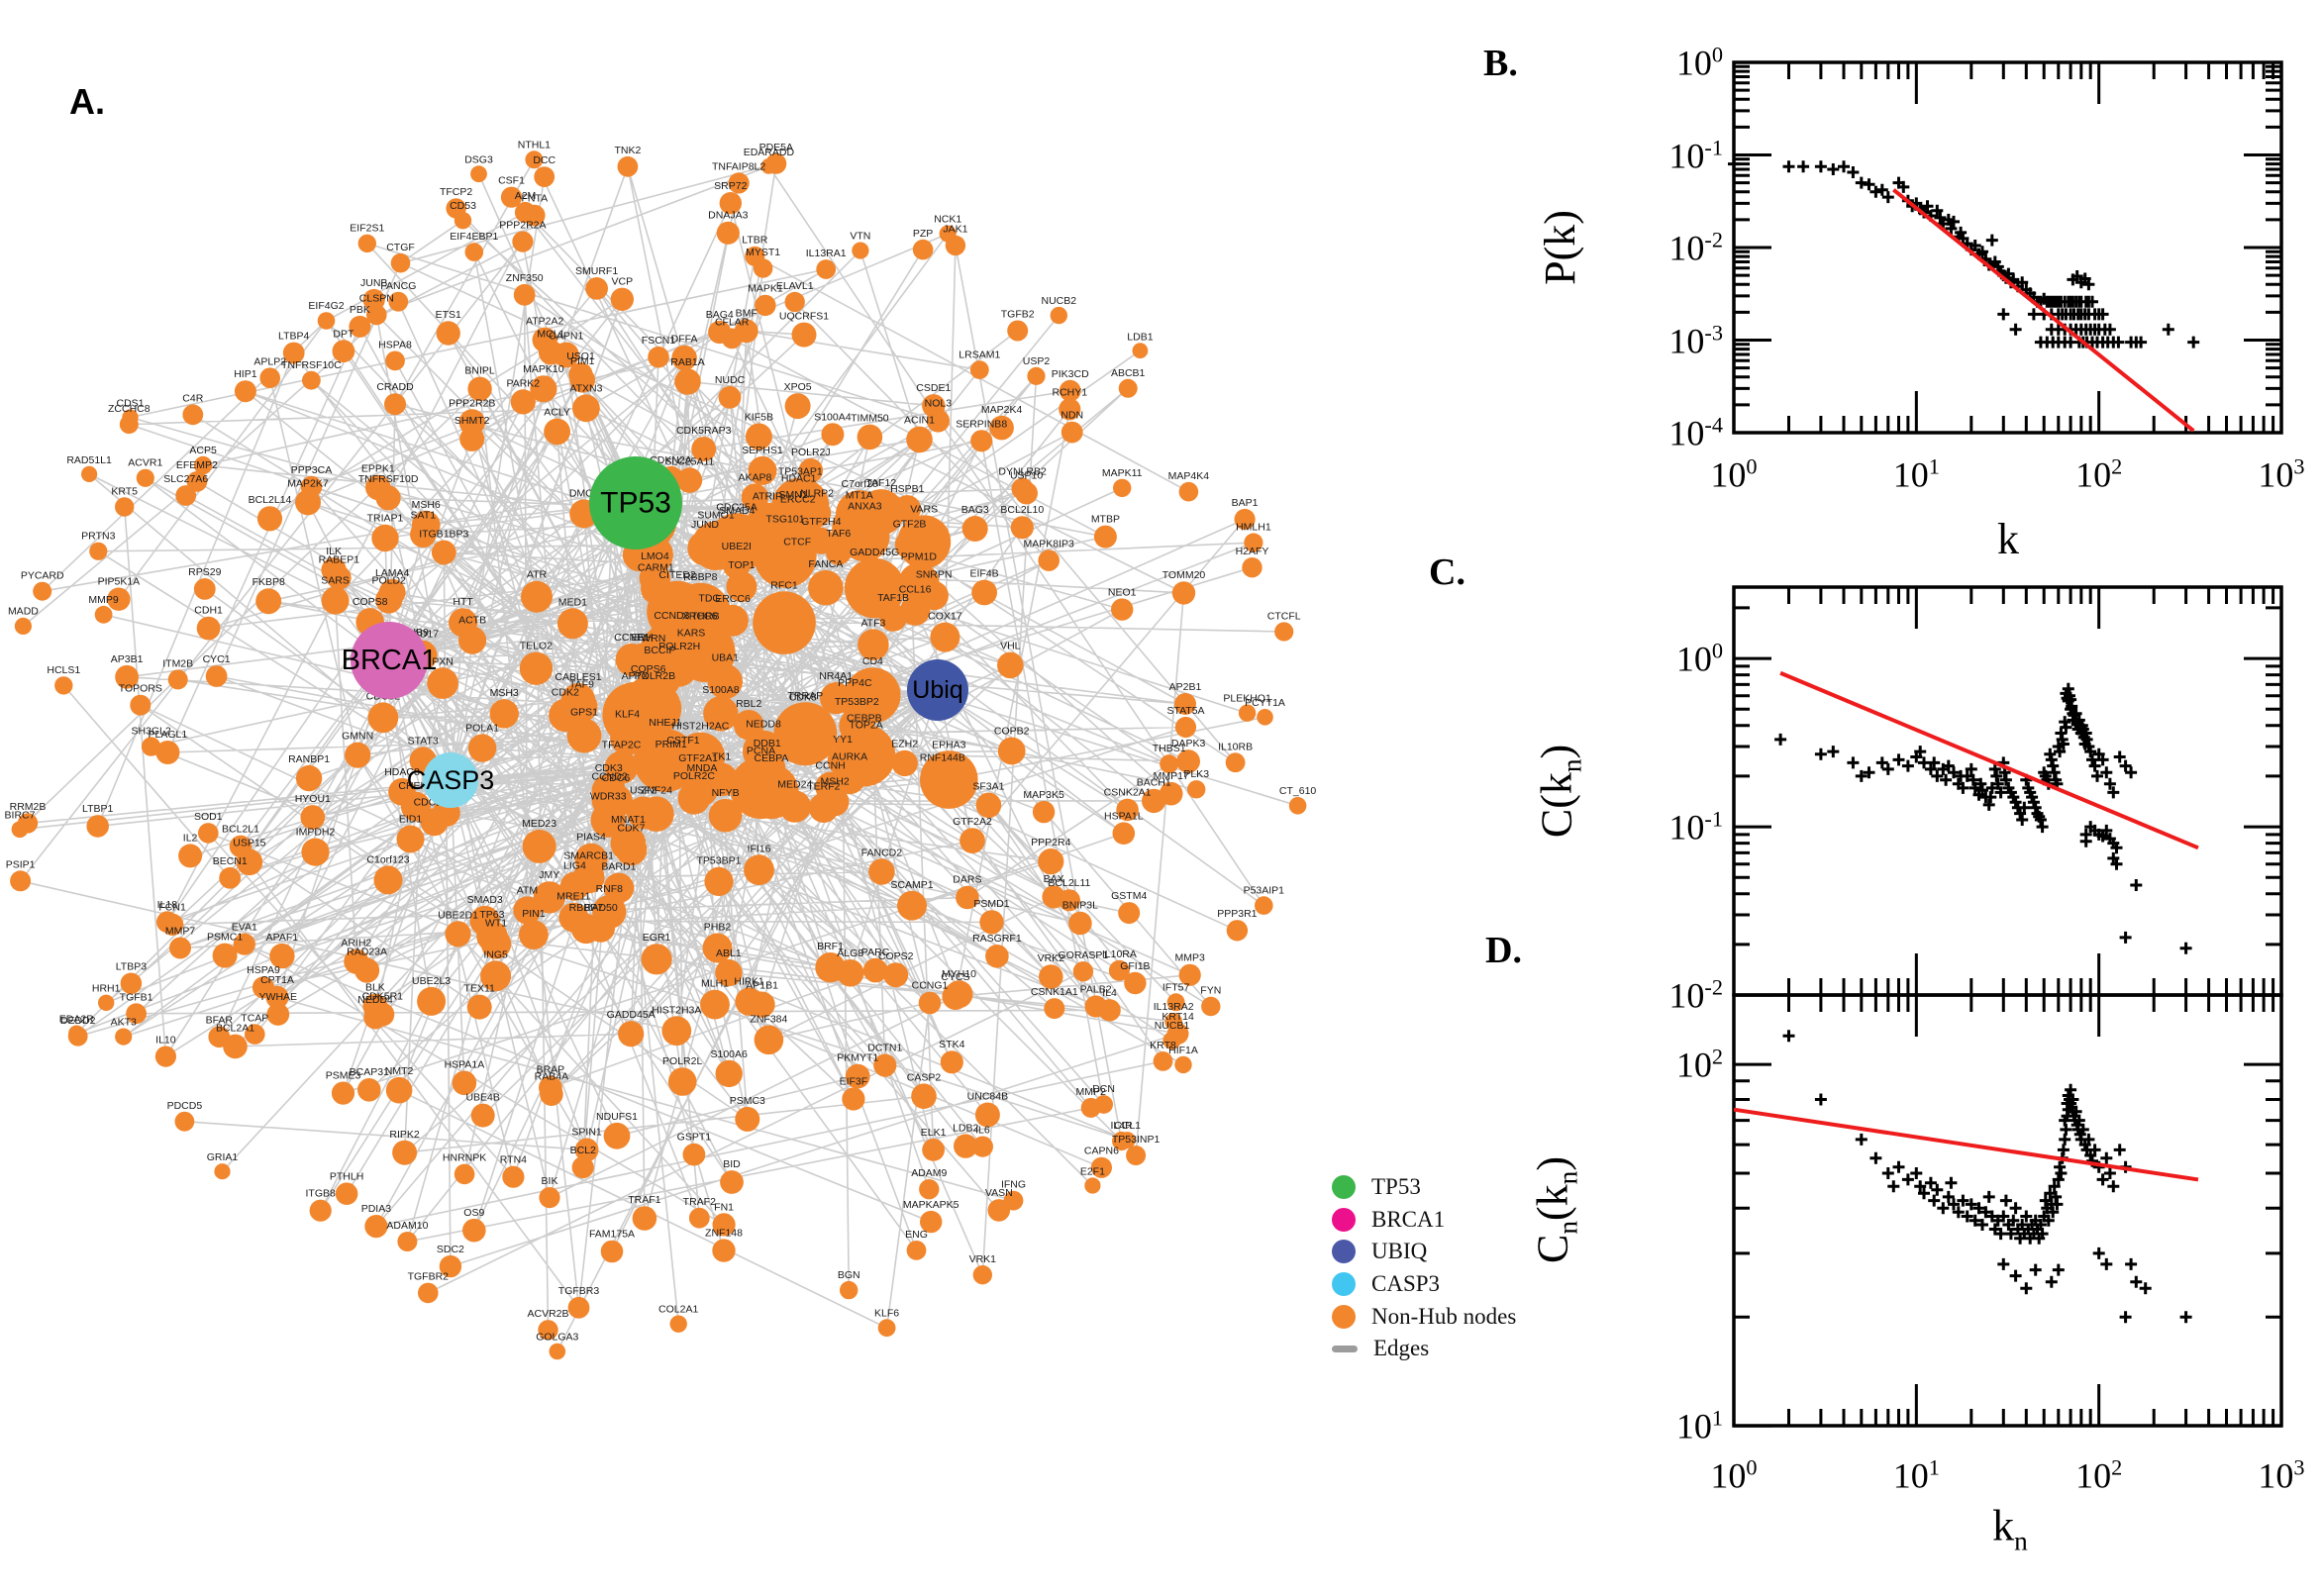  What do you see at coordinates (886, 1313) in the screenshot?
I see `network-node-label: KLF6` at bounding box center [886, 1313].